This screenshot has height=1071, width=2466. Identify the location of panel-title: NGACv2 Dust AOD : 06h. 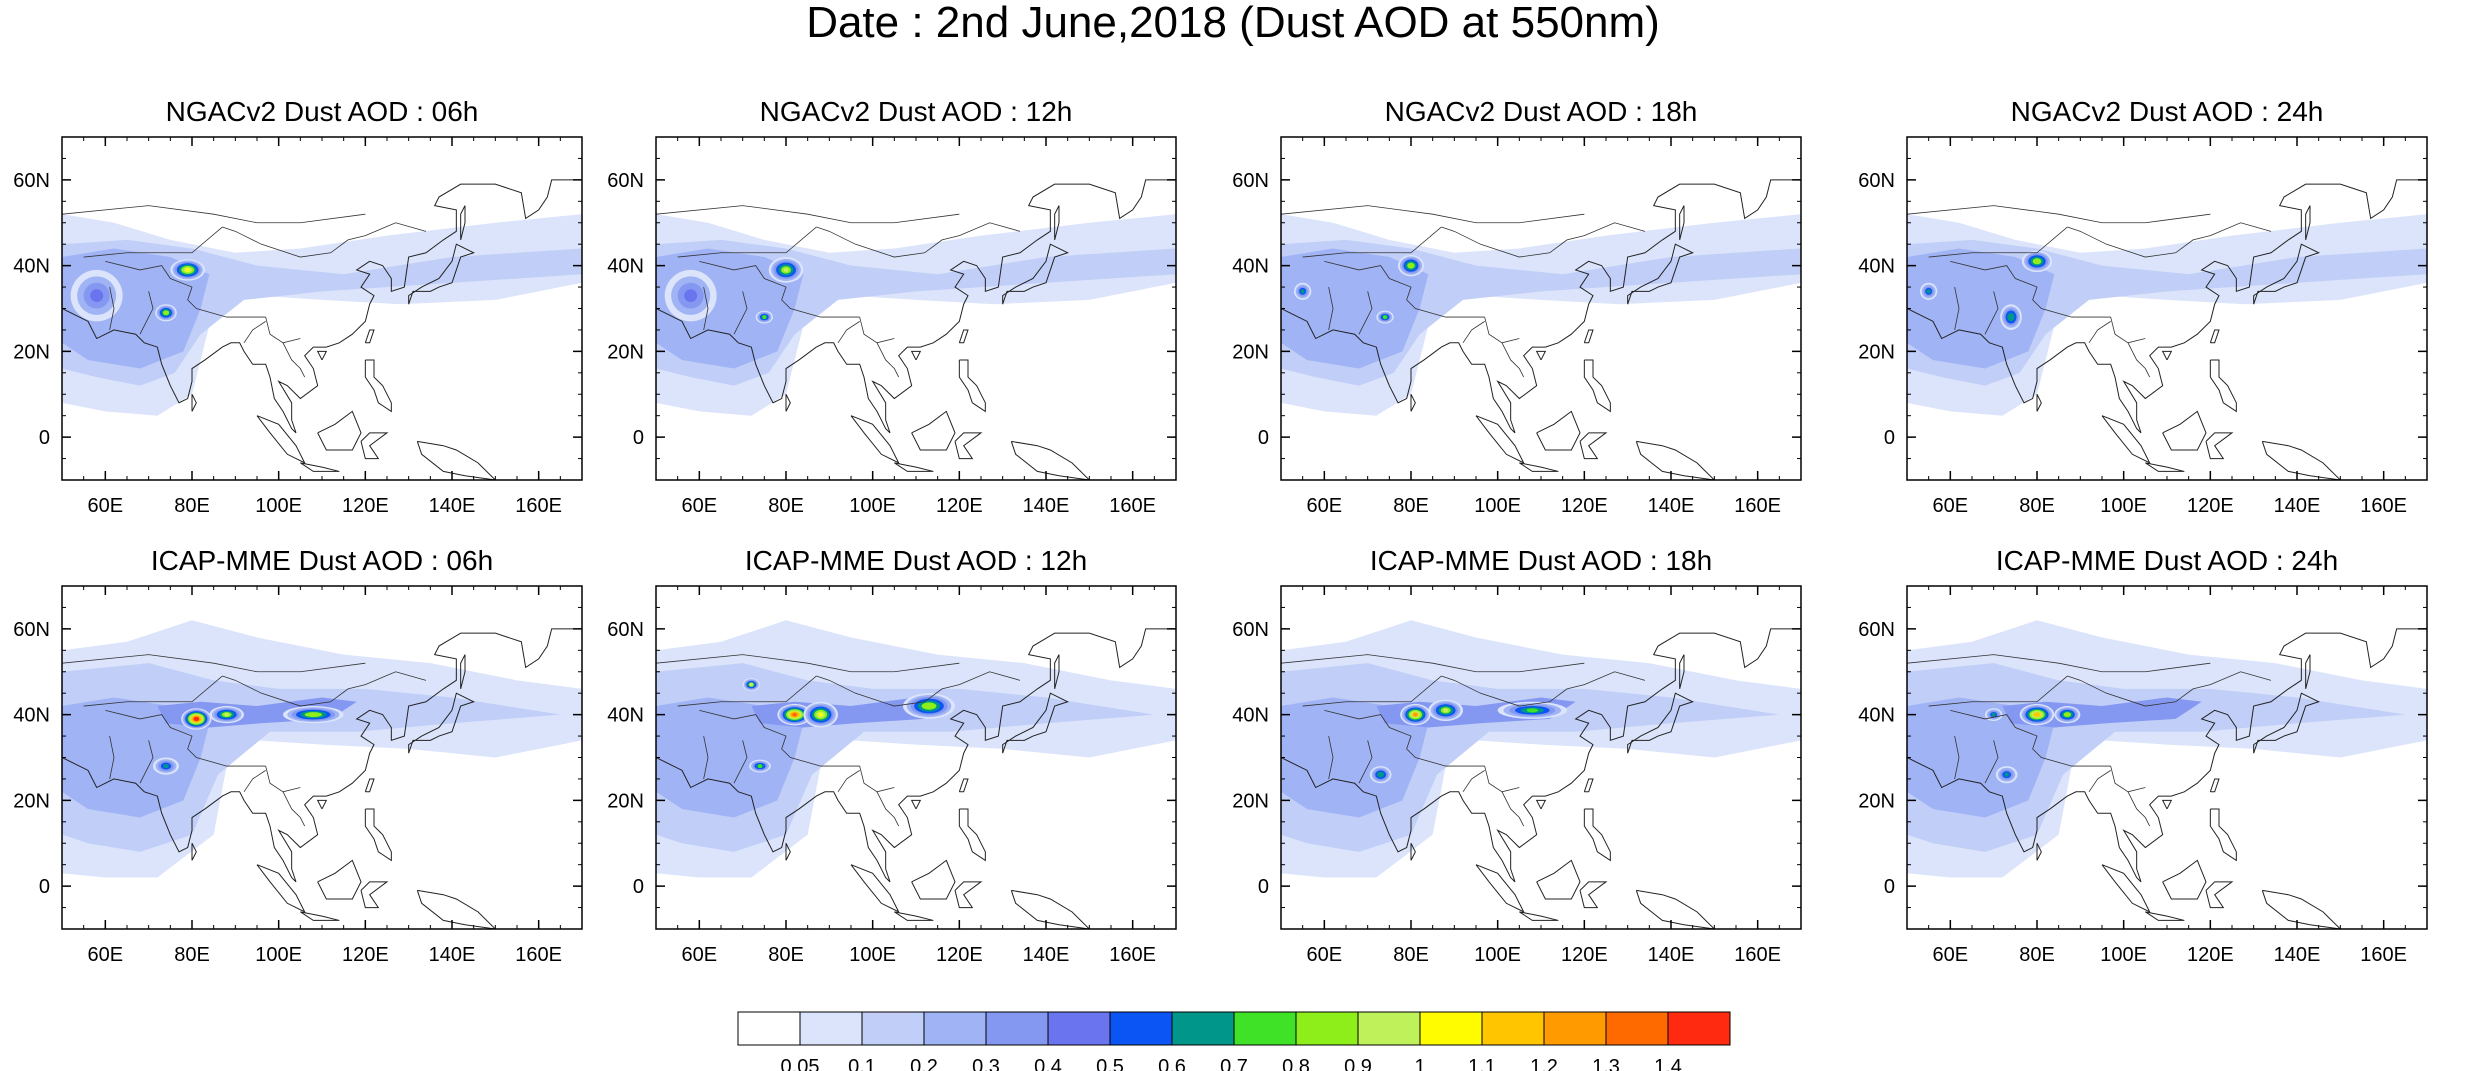
(322, 111).